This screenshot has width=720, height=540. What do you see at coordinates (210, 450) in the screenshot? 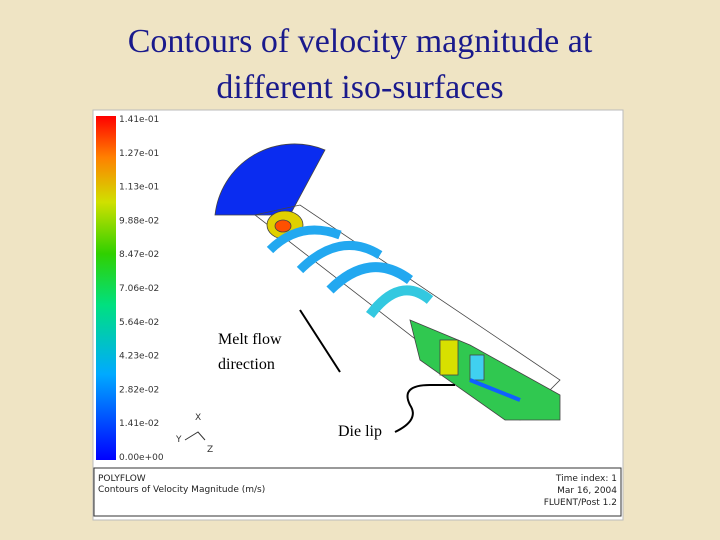
I see `axis-label: Z` at bounding box center [210, 450].